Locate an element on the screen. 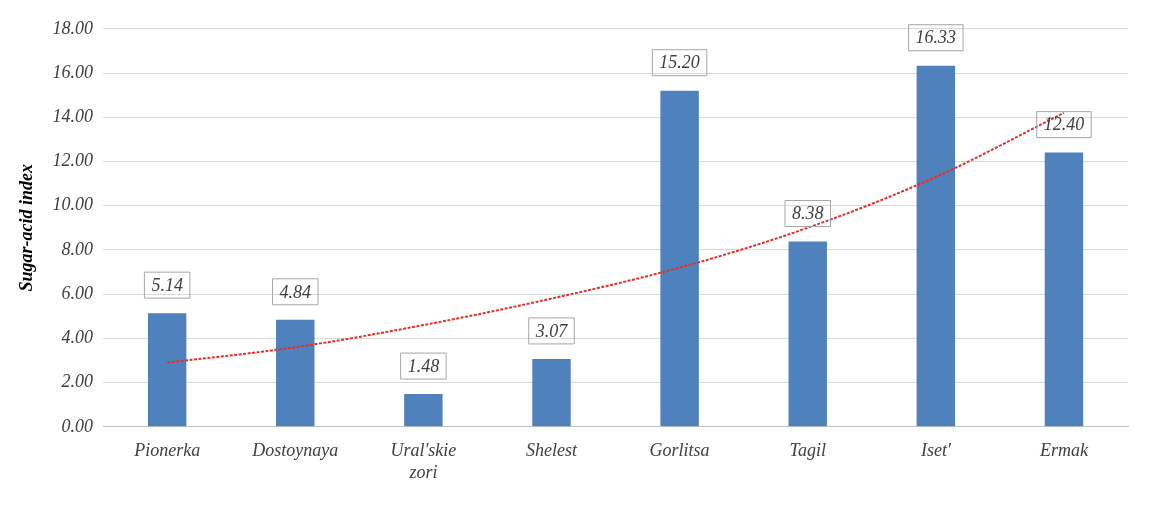 The width and height of the screenshot is (1158, 507). x-tick-label: Gorlitsa is located at coordinates (679, 450).